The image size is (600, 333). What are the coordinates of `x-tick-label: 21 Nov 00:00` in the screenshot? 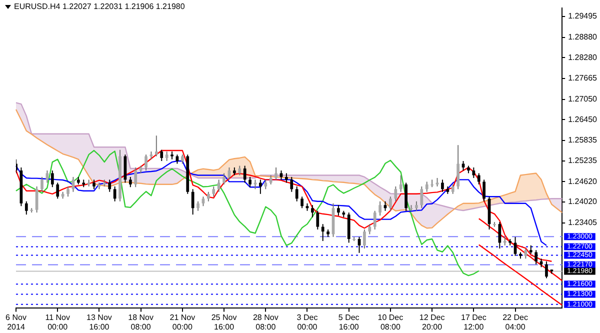 It's located at (183, 322).